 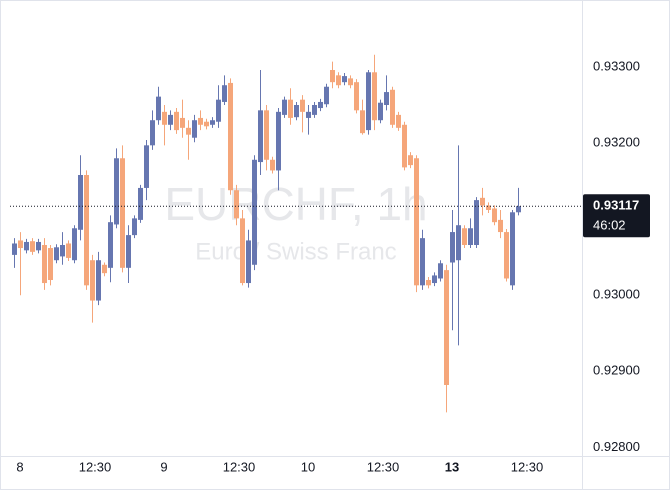 What do you see at coordinates (19, 466) in the screenshot?
I see `x-tick-label: 8` at bounding box center [19, 466].